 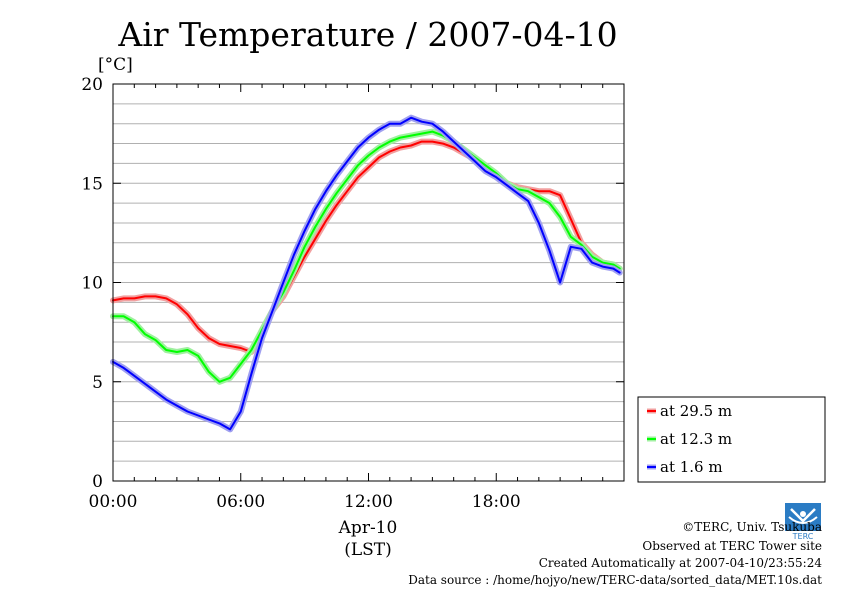 I want to click on legend-box, so click(x=731, y=439).